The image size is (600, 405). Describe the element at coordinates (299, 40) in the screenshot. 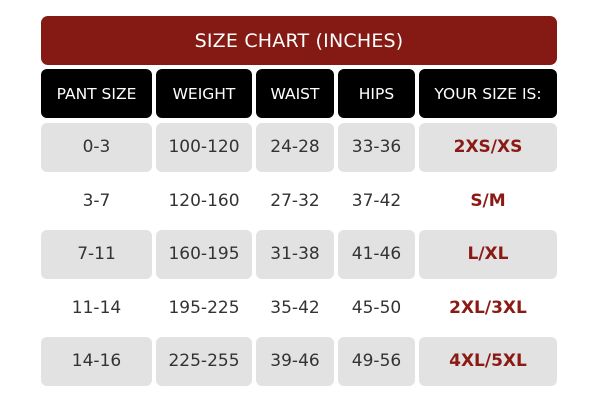

I see `chart-title: SIZE CHART (INCHES)` at that location.